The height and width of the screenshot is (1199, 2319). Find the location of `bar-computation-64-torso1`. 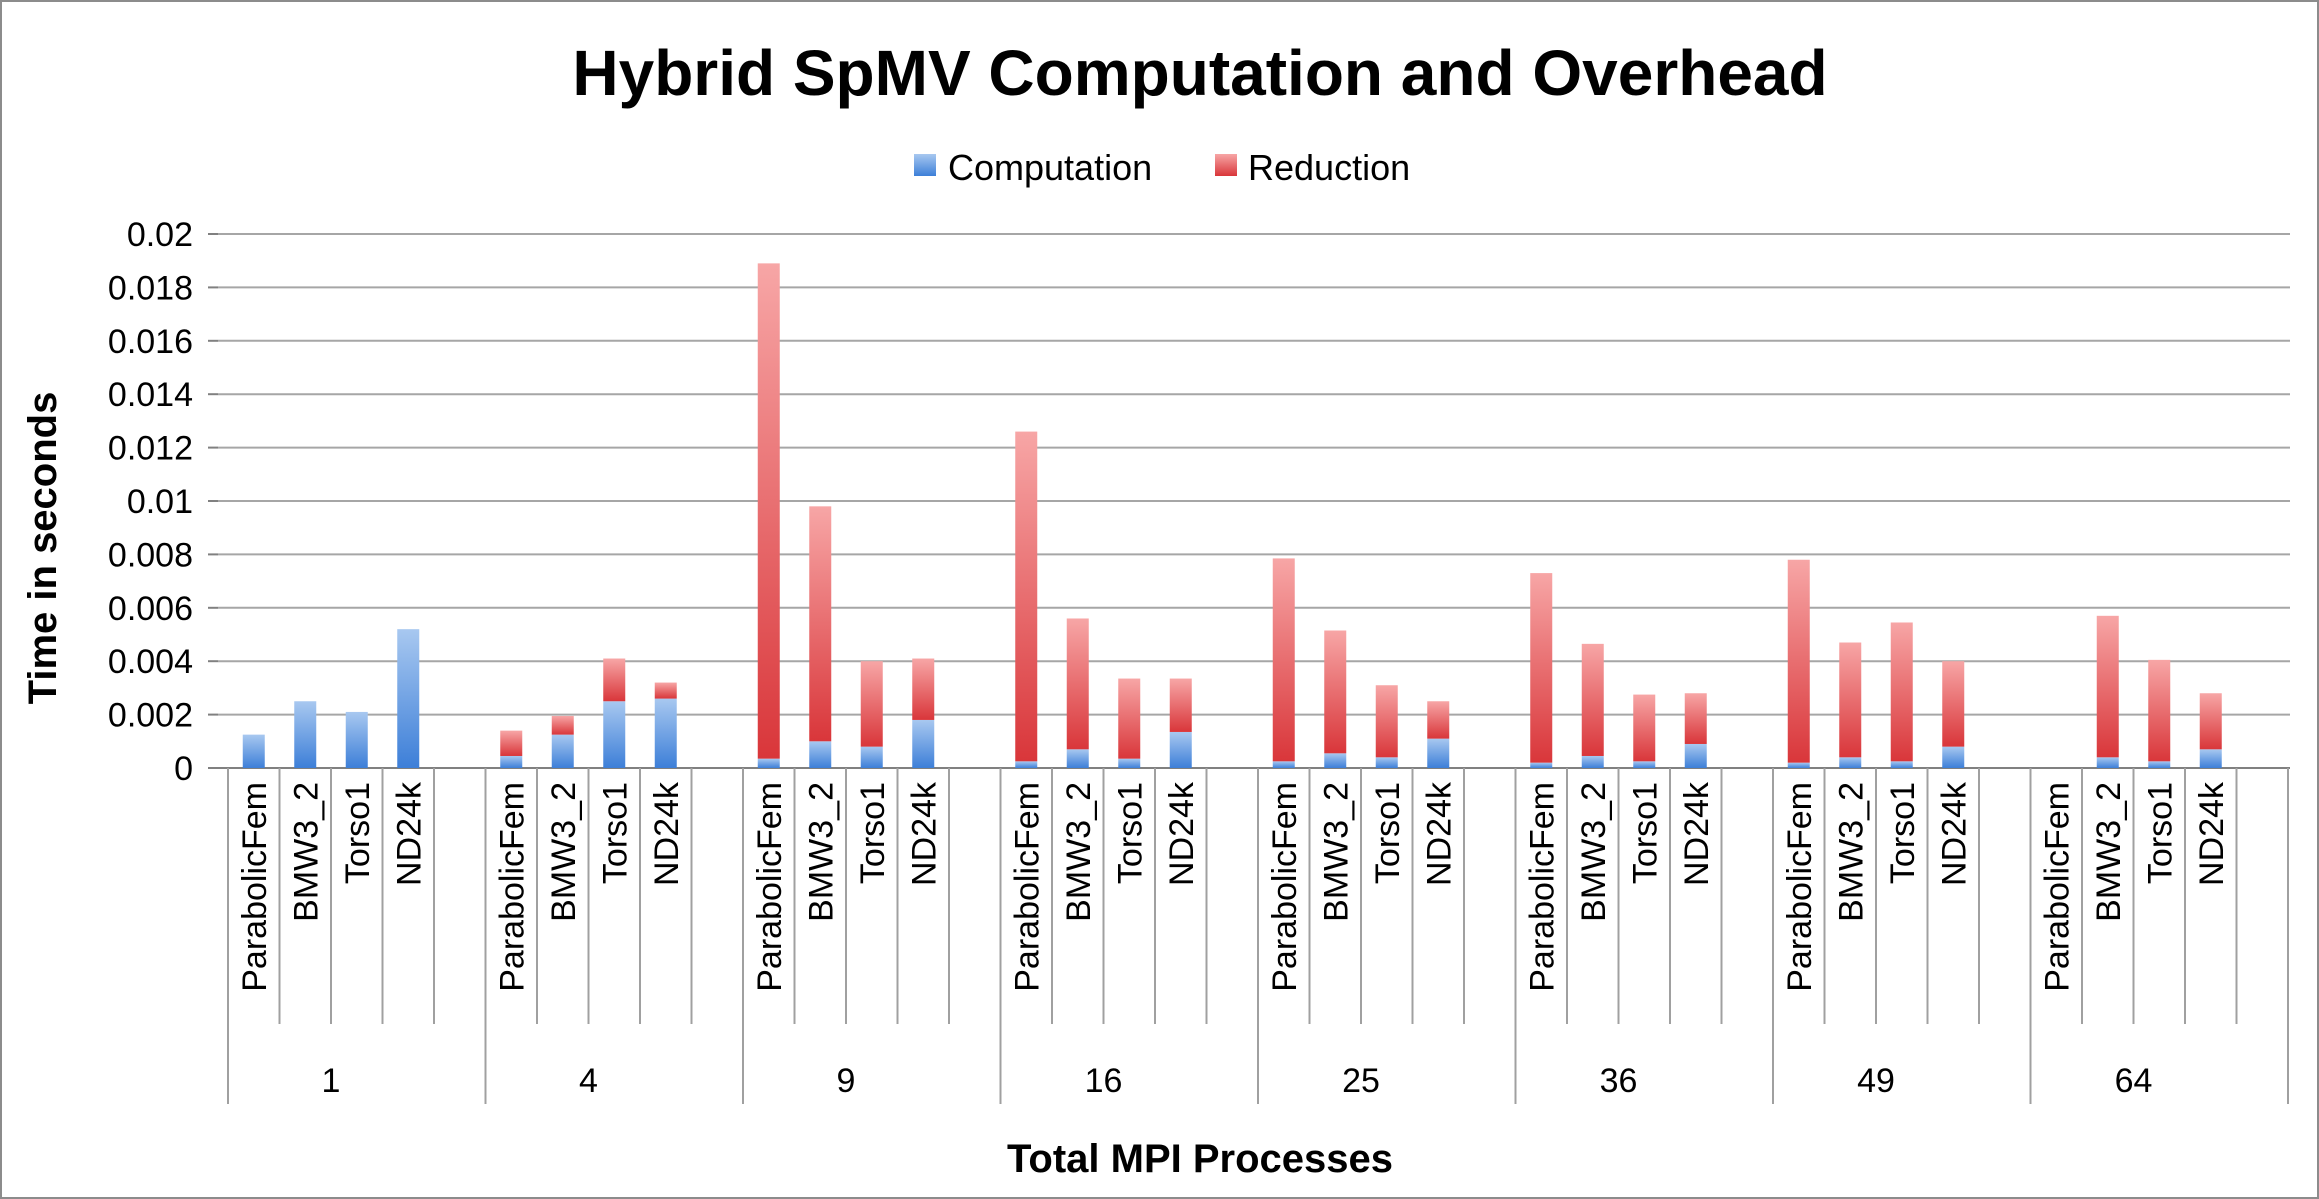

bar-computation-64-torso1 is located at coordinates (2159, 764).